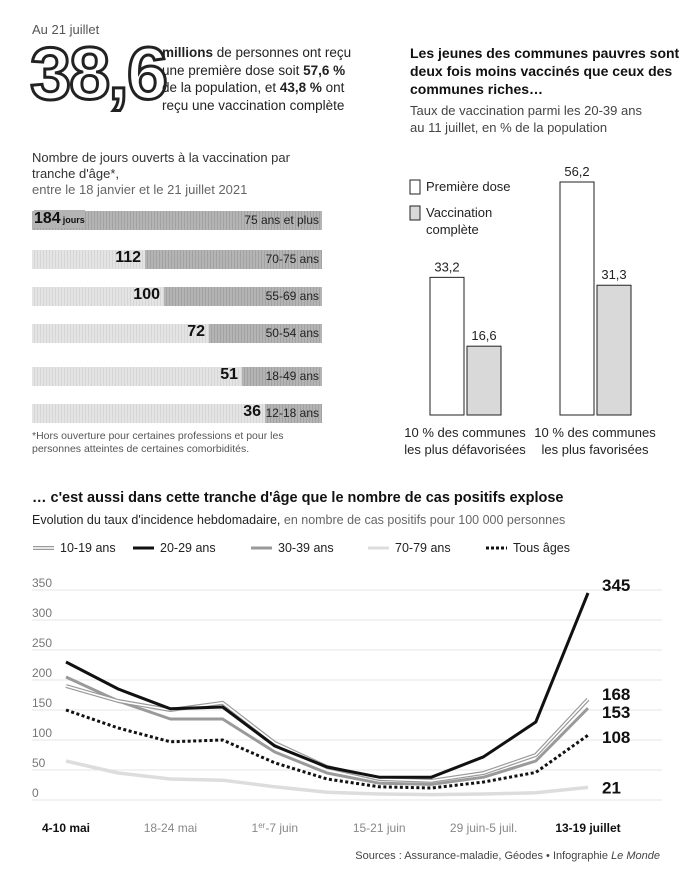 This screenshot has width=700, height=887. Describe the element at coordinates (42, 673) in the screenshot. I see `y-tick-label: 200` at that location.